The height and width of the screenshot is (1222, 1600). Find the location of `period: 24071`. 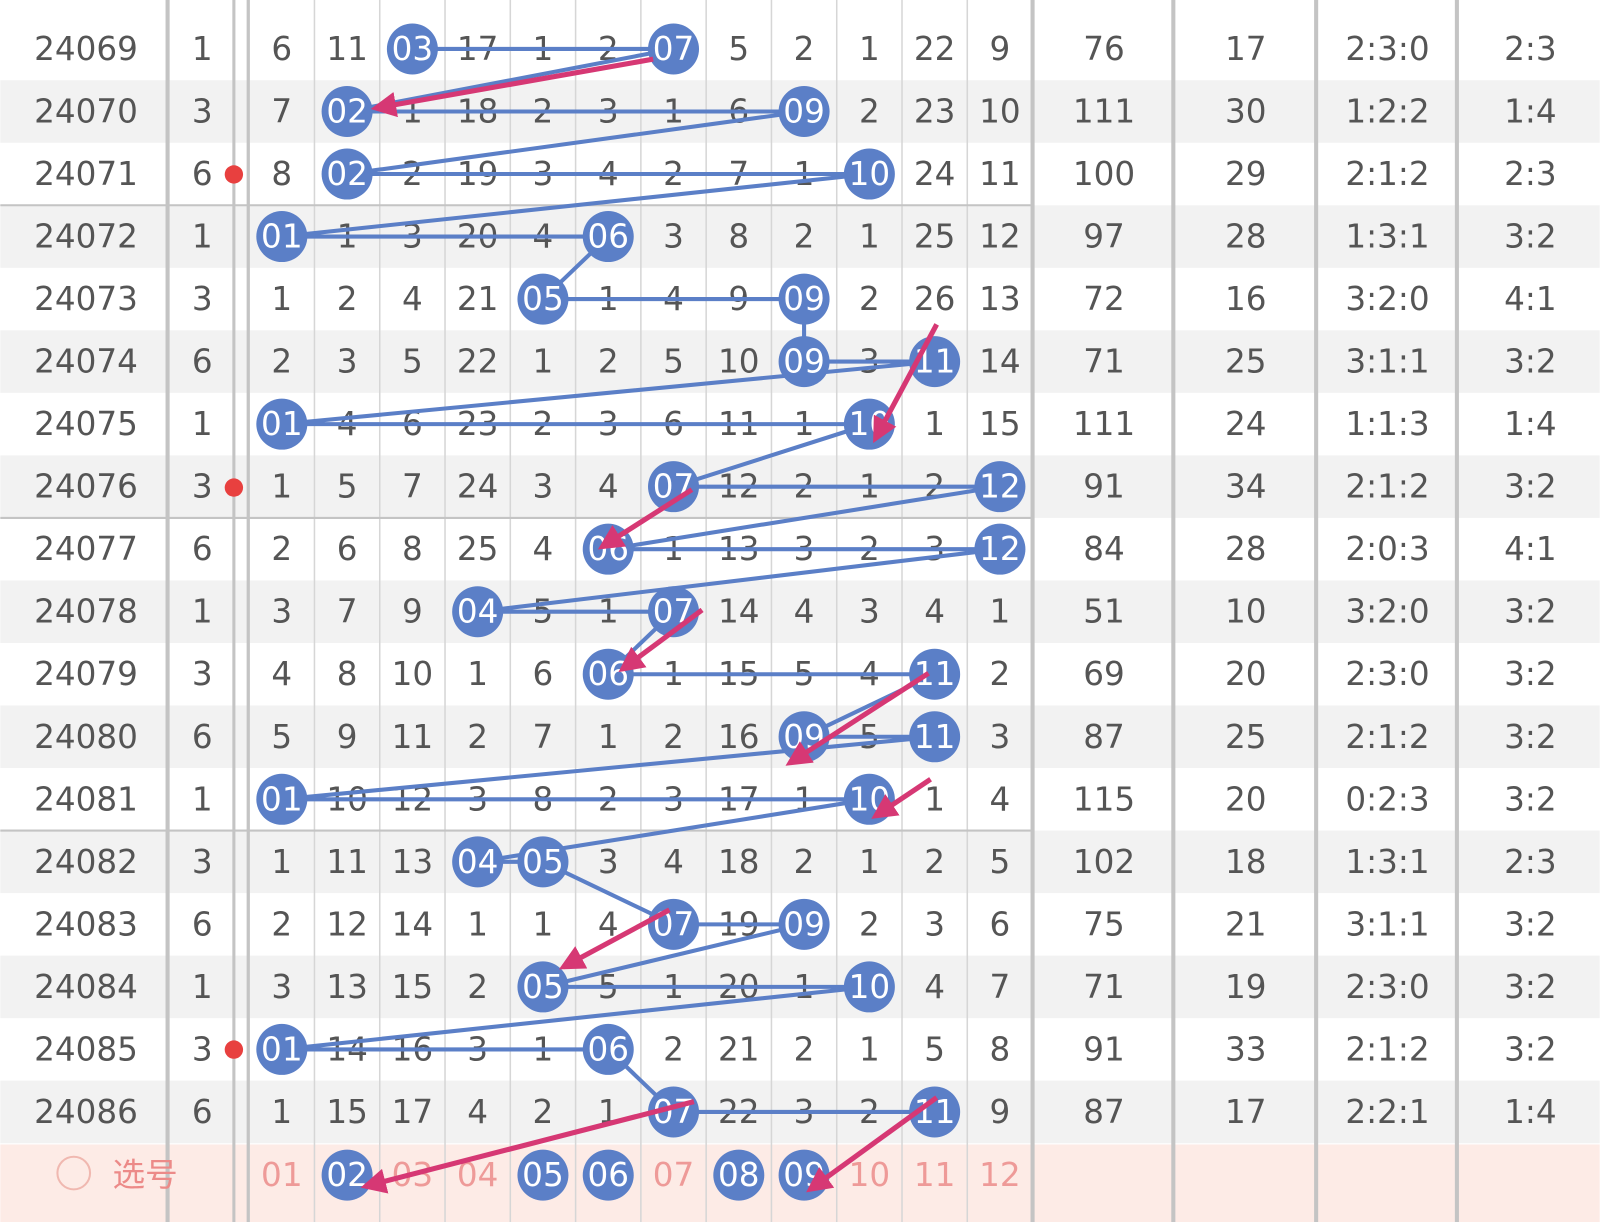

period: 24071 is located at coordinates (86, 174).